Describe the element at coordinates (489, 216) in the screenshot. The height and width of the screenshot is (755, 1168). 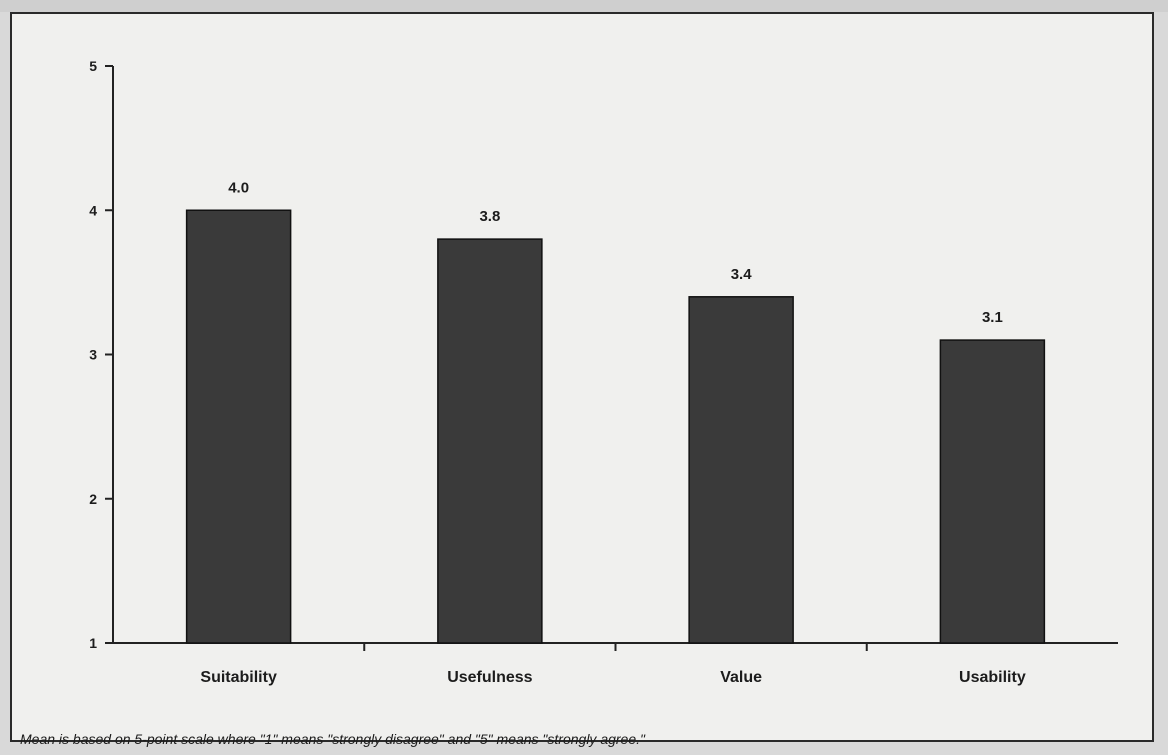
I see `bar-value-label: 3.8` at that location.